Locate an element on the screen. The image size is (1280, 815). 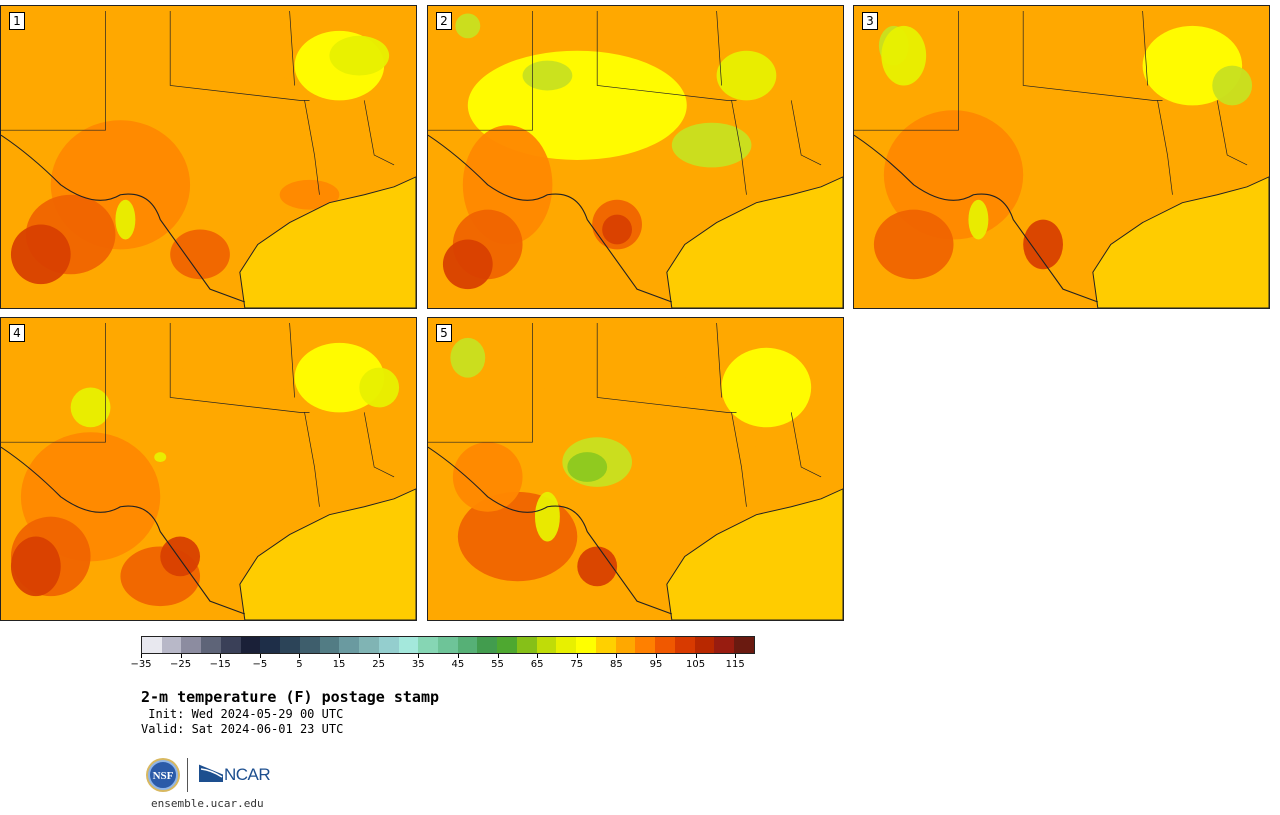
panel-number-5: 5 is located at coordinates (444, 333).